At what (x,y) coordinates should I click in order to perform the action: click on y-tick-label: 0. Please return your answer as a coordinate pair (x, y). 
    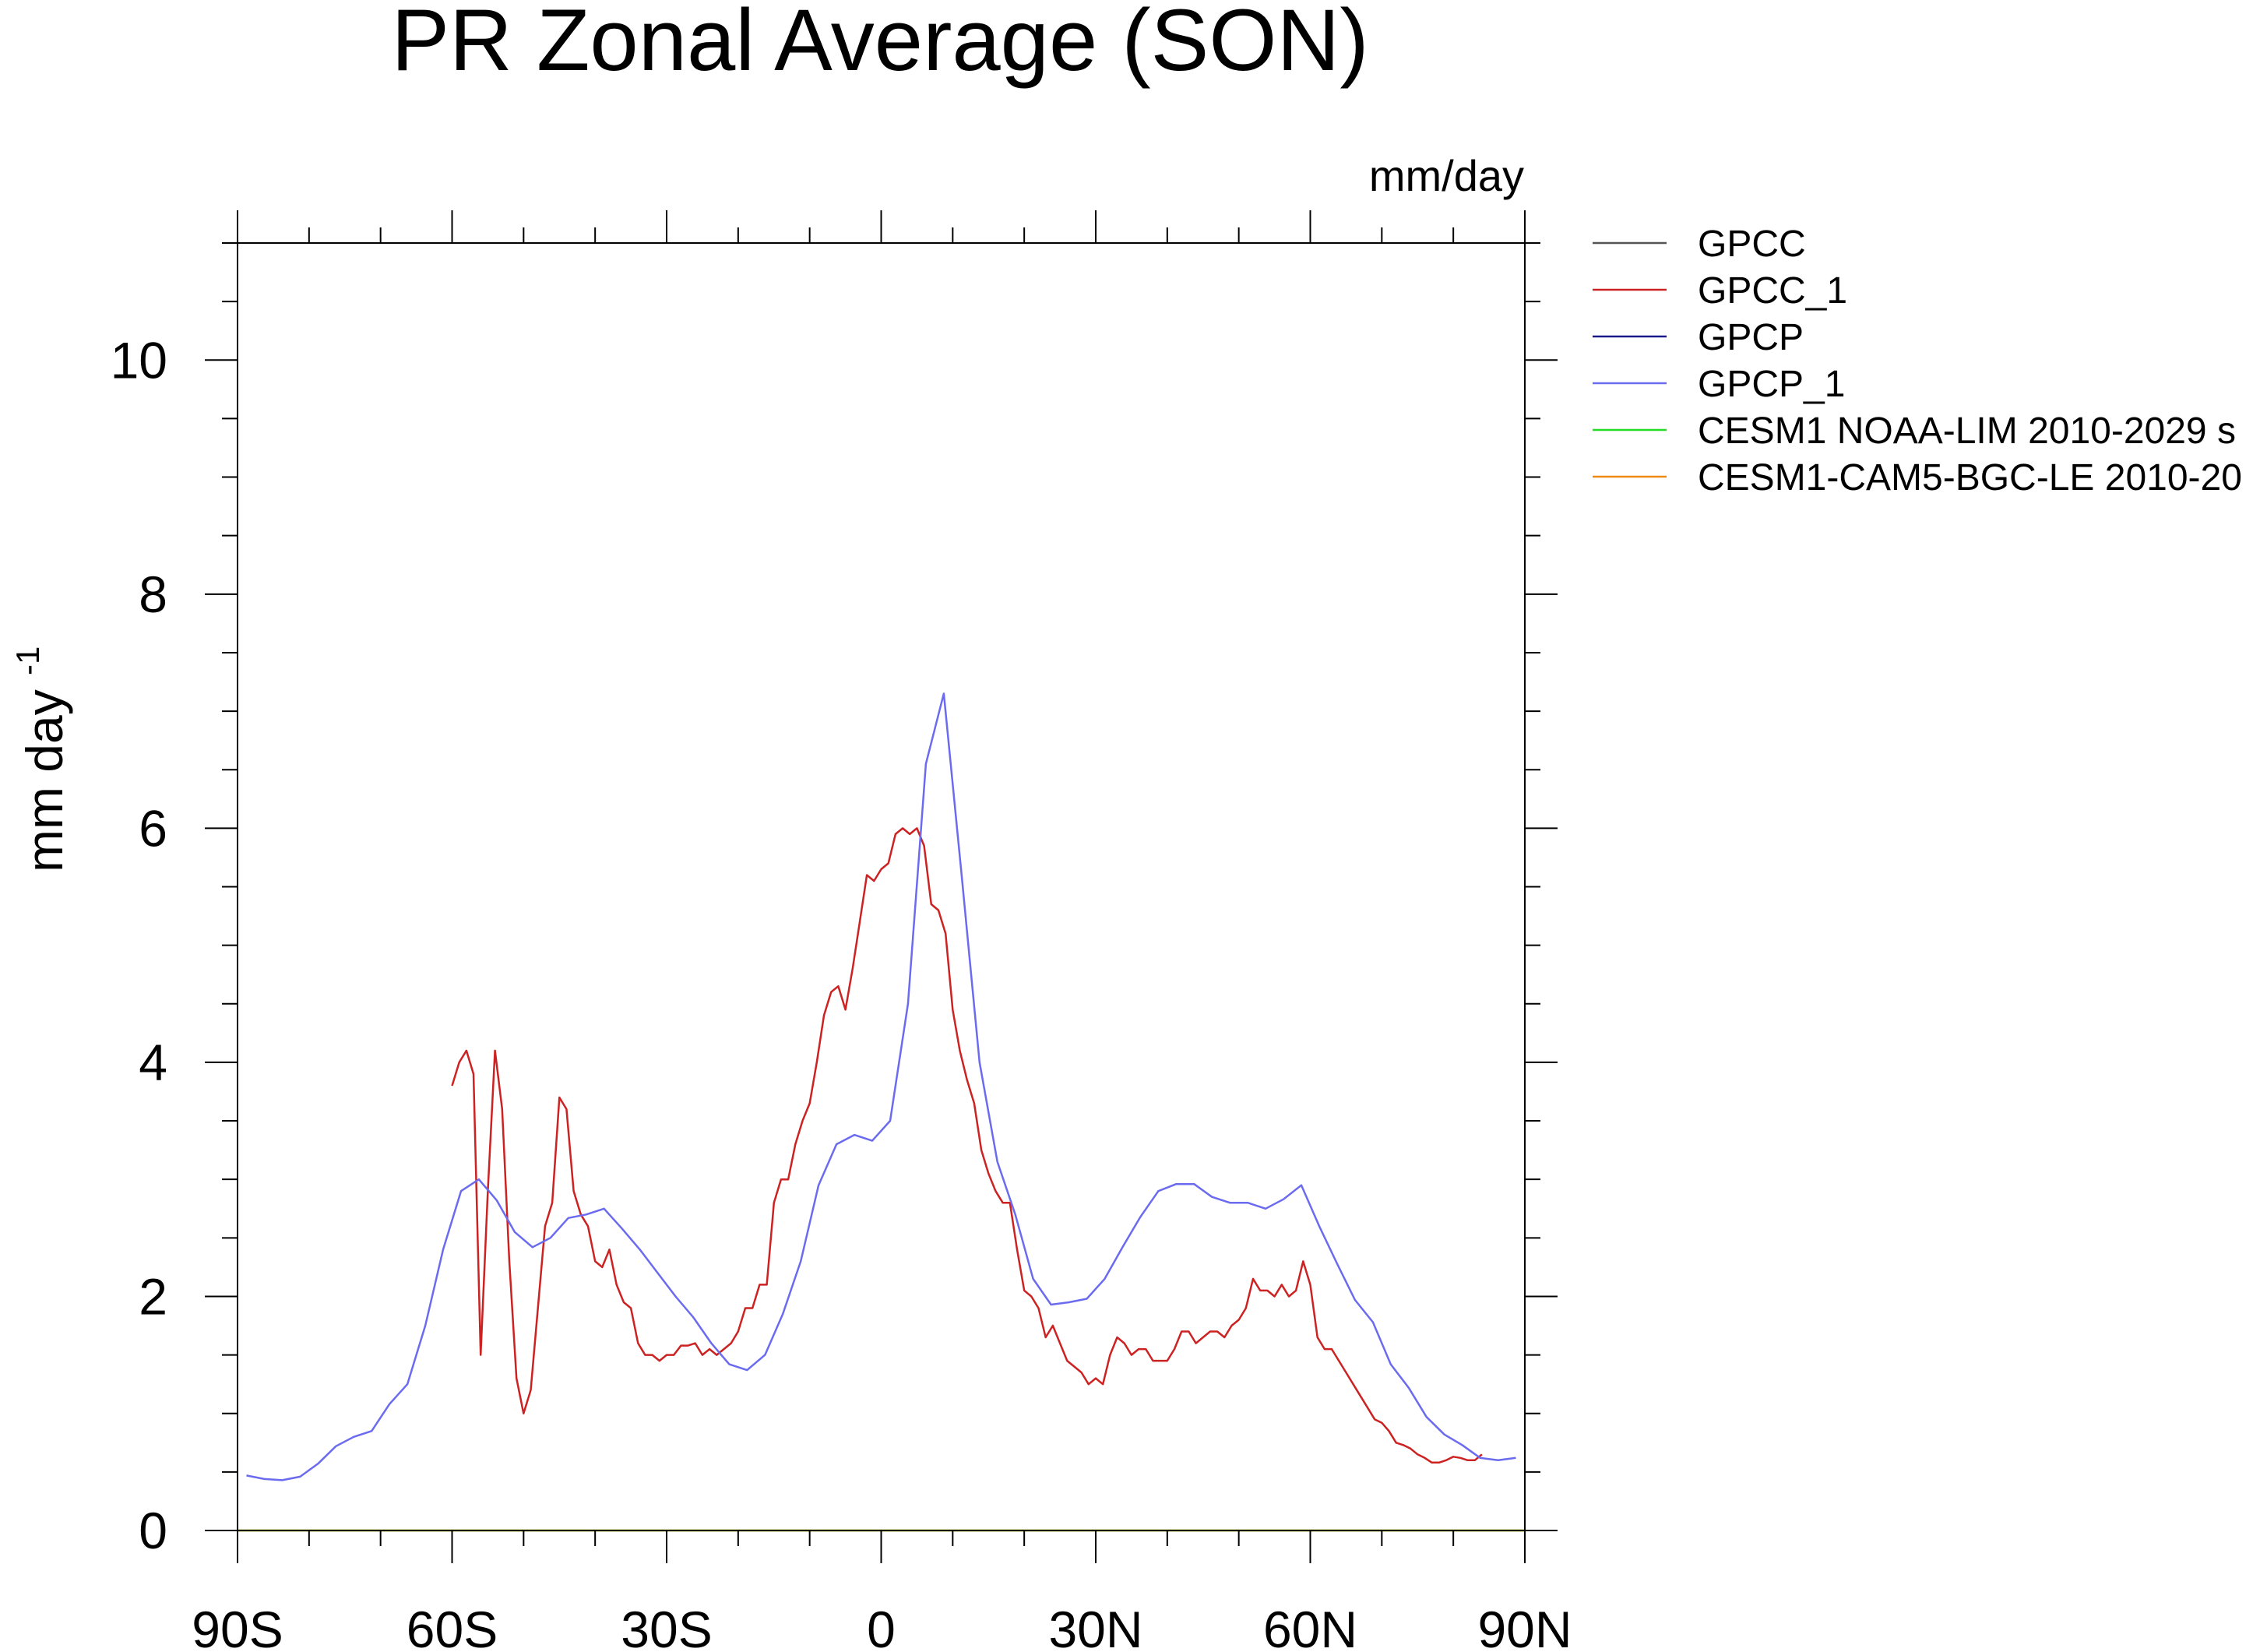
    Looking at the image, I should click on (153, 1530).